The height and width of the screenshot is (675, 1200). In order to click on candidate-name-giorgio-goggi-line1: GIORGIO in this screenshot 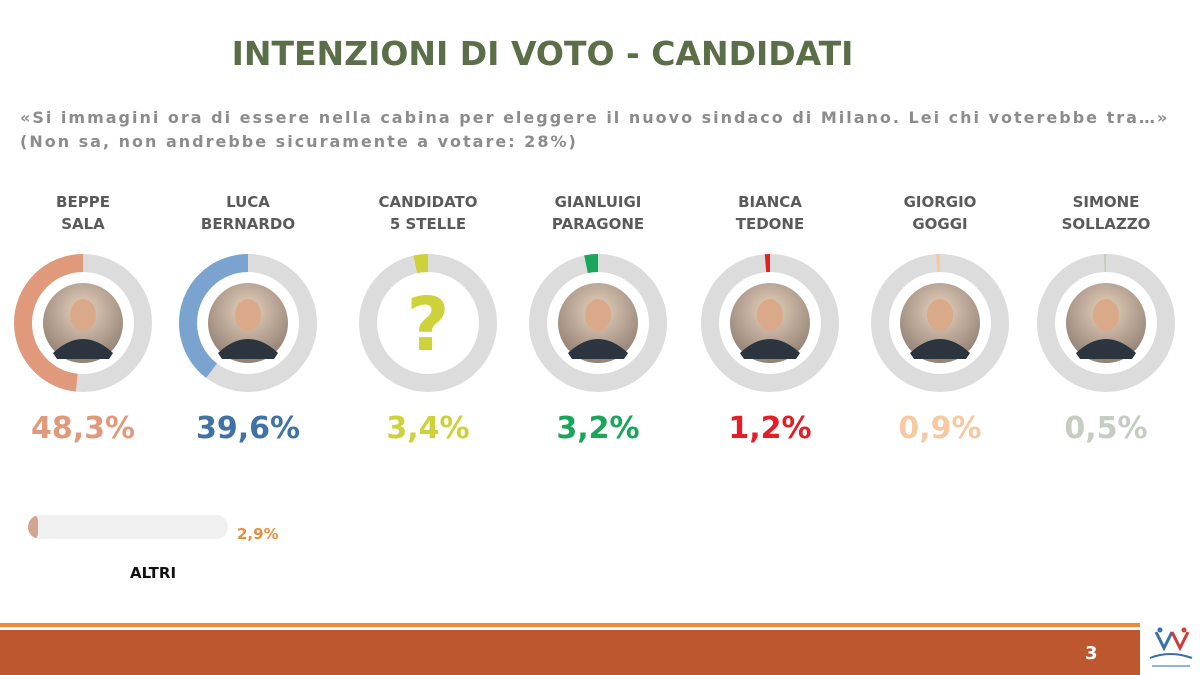, I will do `click(940, 202)`.